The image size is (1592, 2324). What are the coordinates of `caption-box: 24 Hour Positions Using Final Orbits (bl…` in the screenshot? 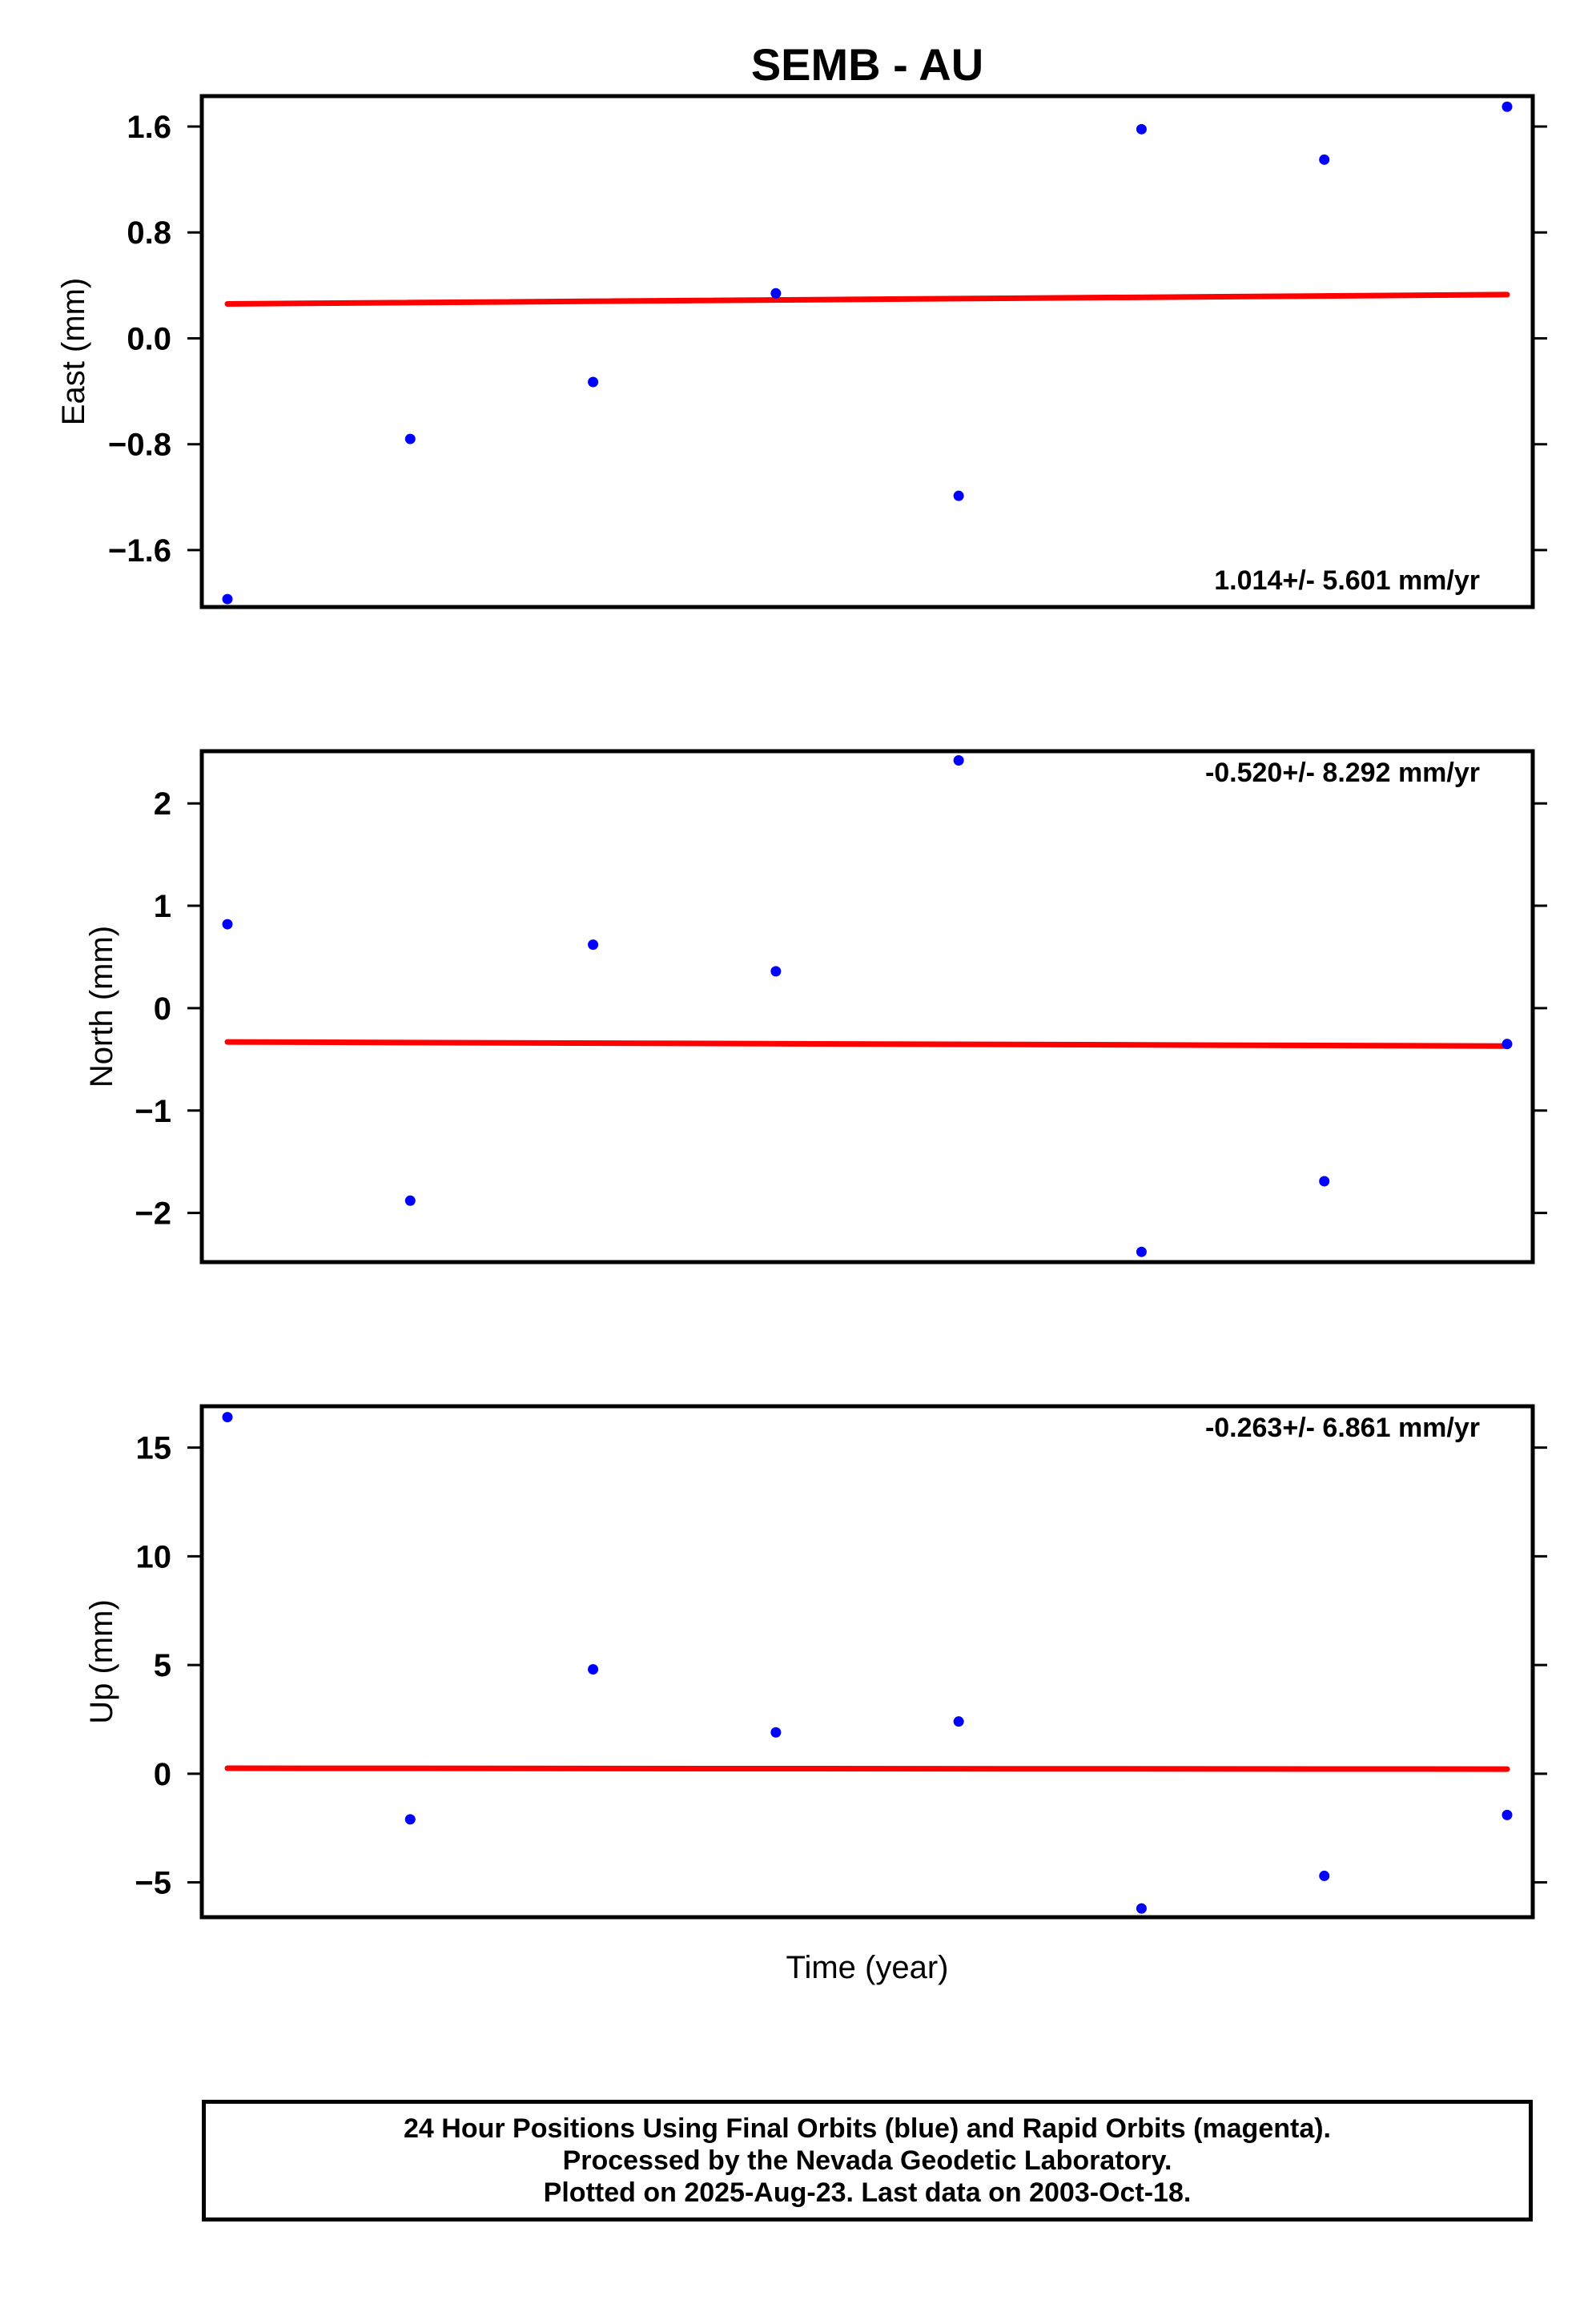 It's located at (867, 2160).